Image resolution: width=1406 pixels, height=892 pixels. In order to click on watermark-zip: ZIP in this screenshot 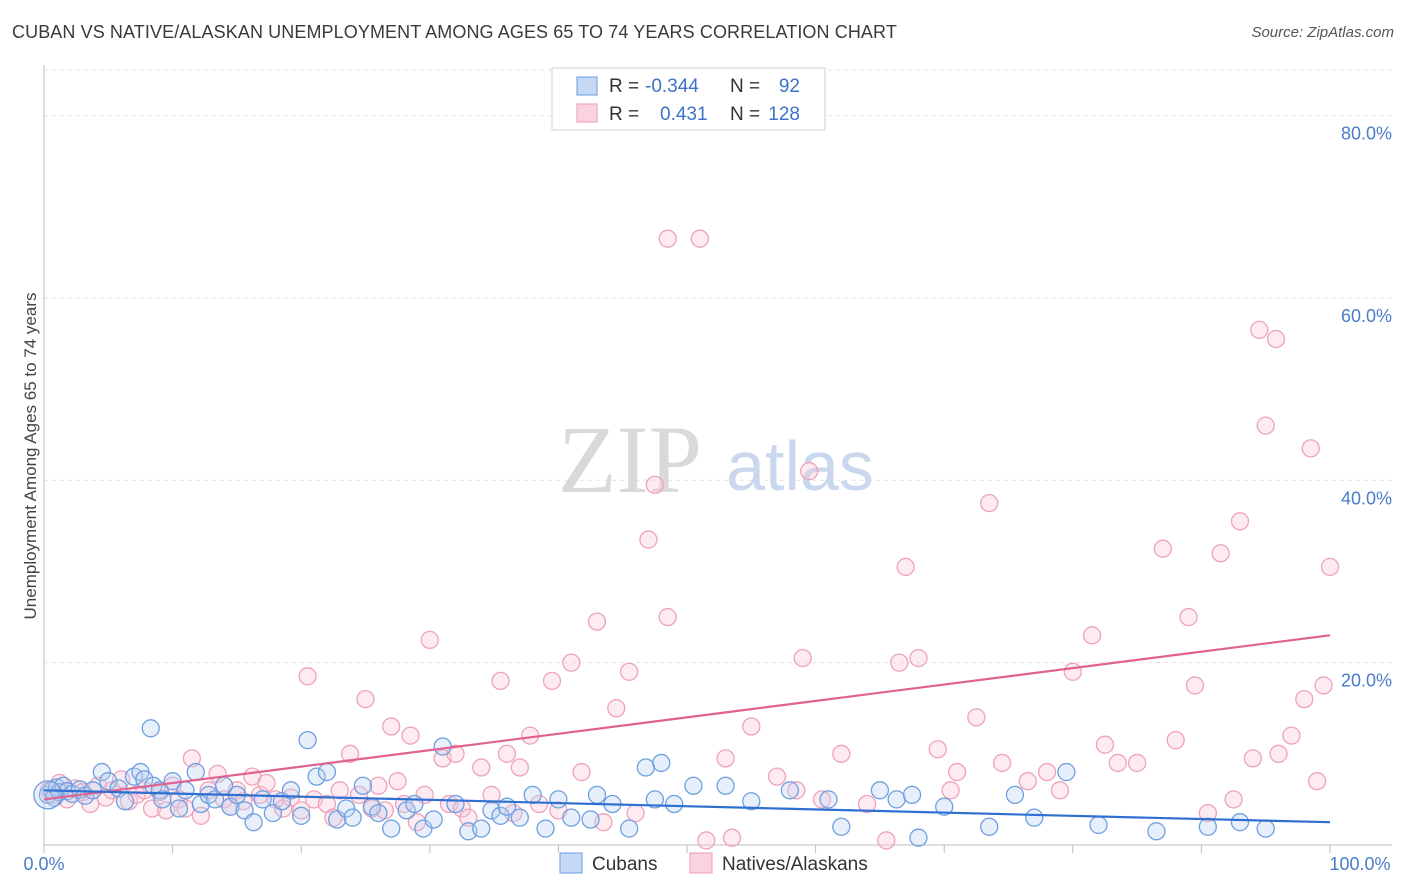, I will do `click(630, 459)`.